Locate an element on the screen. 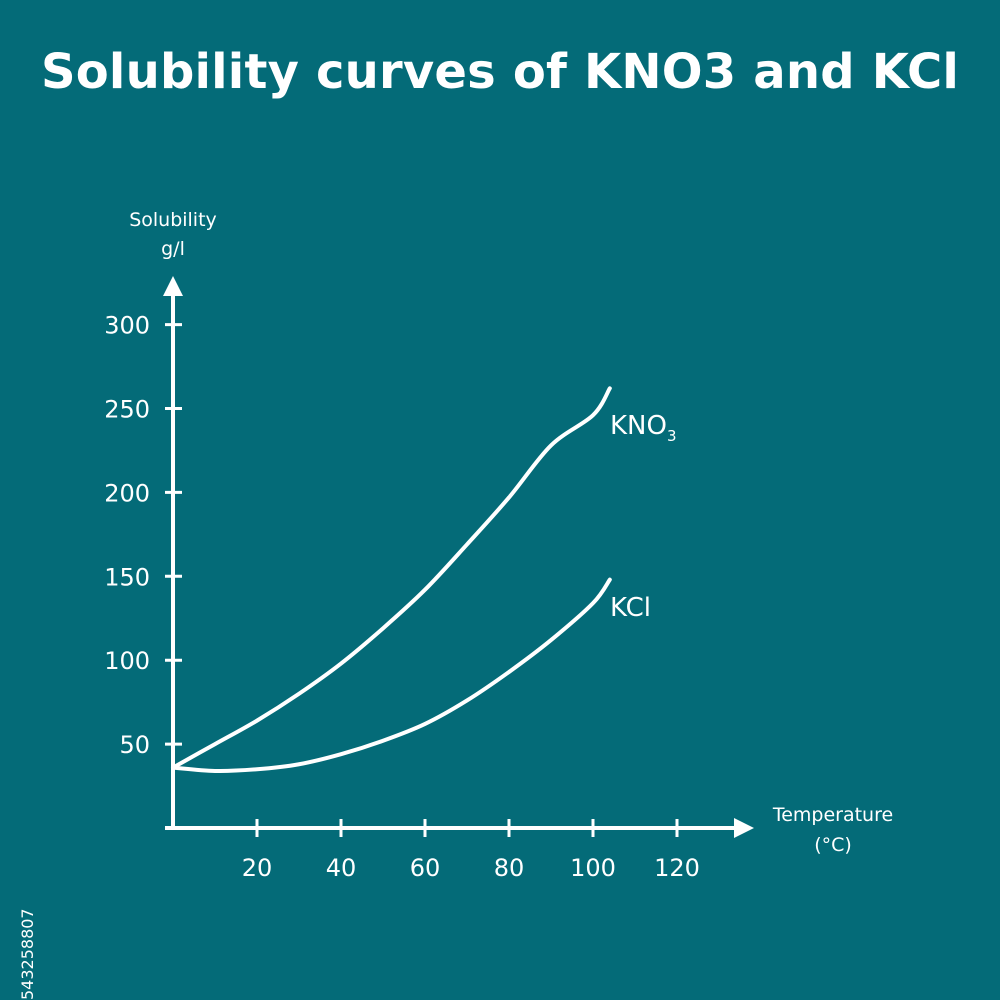 The height and width of the screenshot is (1000, 1000). x-tick-label-60: 60 is located at coordinates (425, 868).